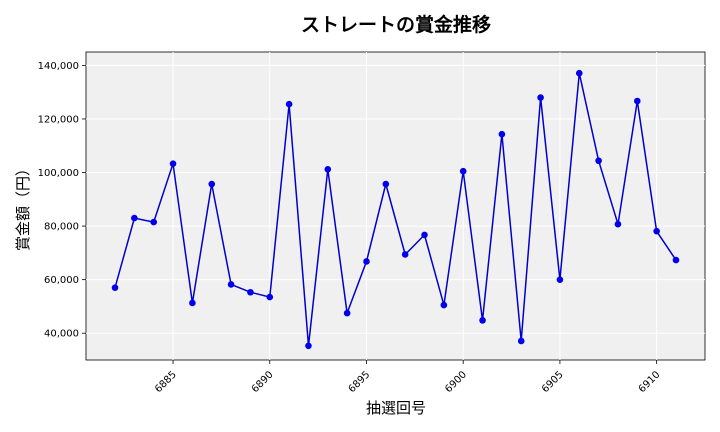 The height and width of the screenshot is (432, 720). Describe the element at coordinates (396, 408) in the screenshot. I see `x-axis-label: 抽選回号` at that location.